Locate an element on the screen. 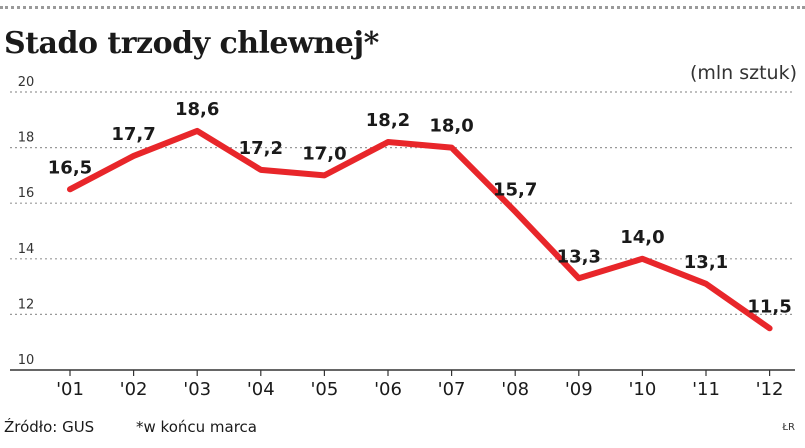  data-label: 17,2 is located at coordinates (261, 148).